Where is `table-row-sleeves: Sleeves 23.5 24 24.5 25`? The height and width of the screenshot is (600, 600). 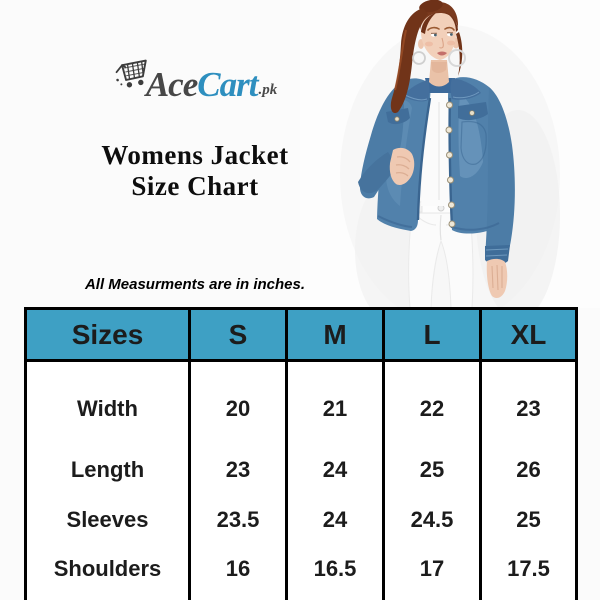 table-row-sleeves: Sleeves 23.5 24 24.5 25 is located at coordinates (301, 520).